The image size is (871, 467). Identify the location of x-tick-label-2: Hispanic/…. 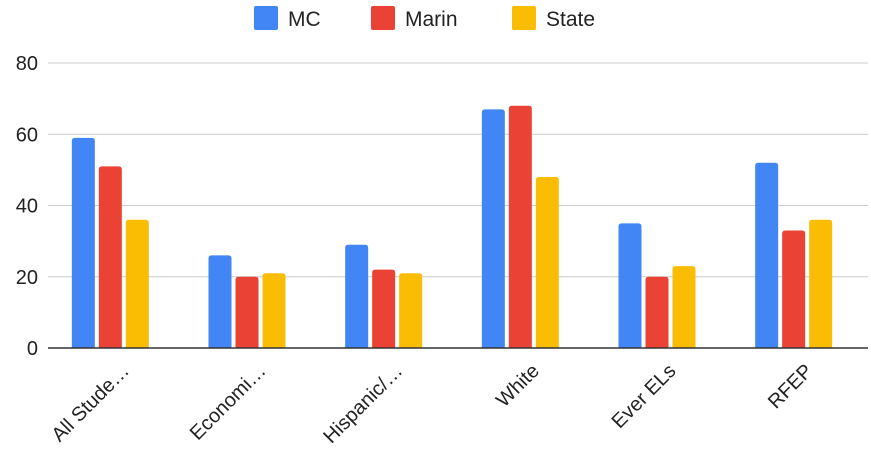
(363, 404).